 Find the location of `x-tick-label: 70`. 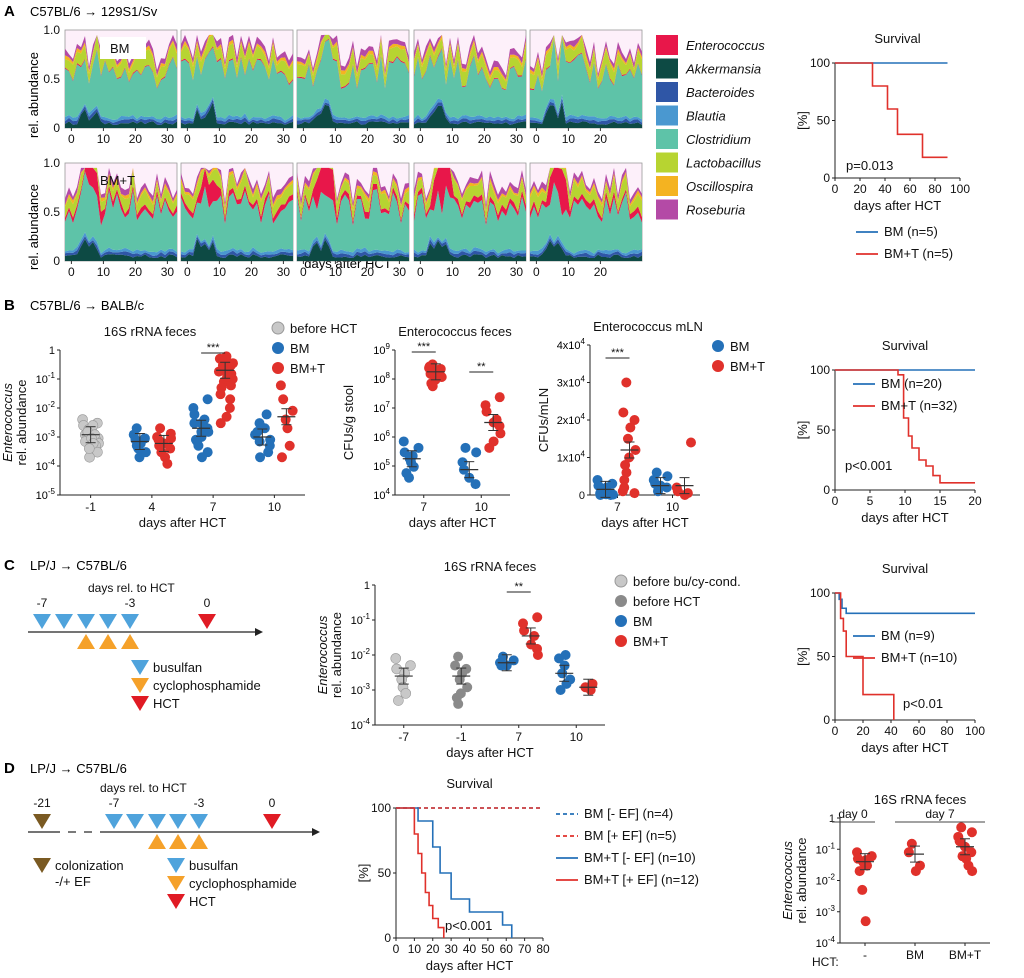

x-tick-label: 70 is located at coordinates (525, 949).